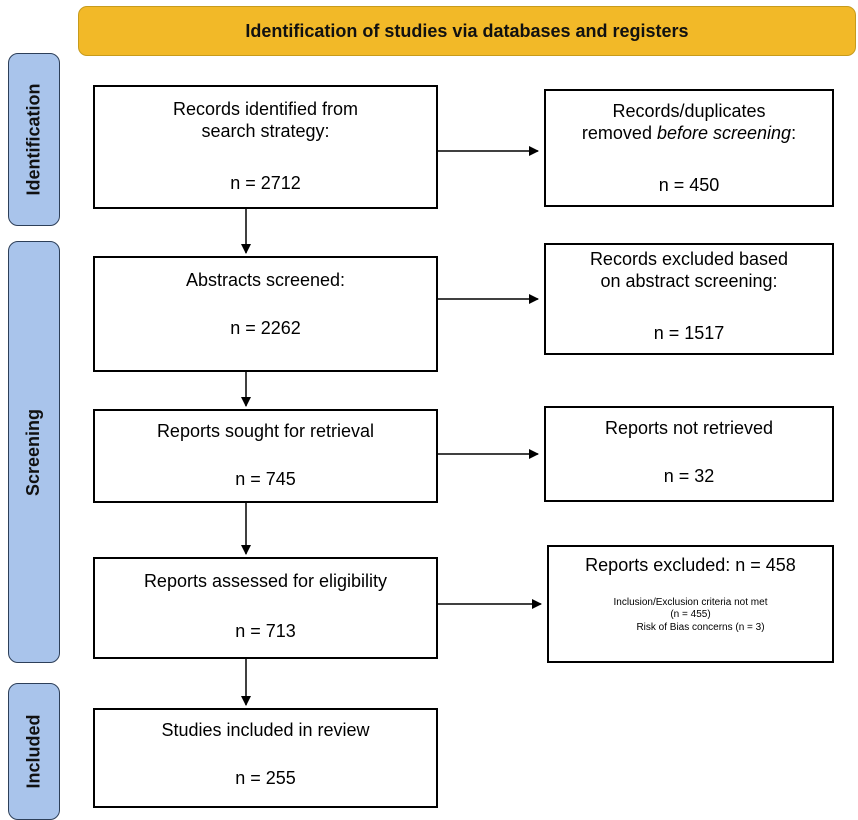 The height and width of the screenshot is (820, 858). Describe the element at coordinates (265, 778) in the screenshot. I see `studies-included-count: n = 255` at that location.